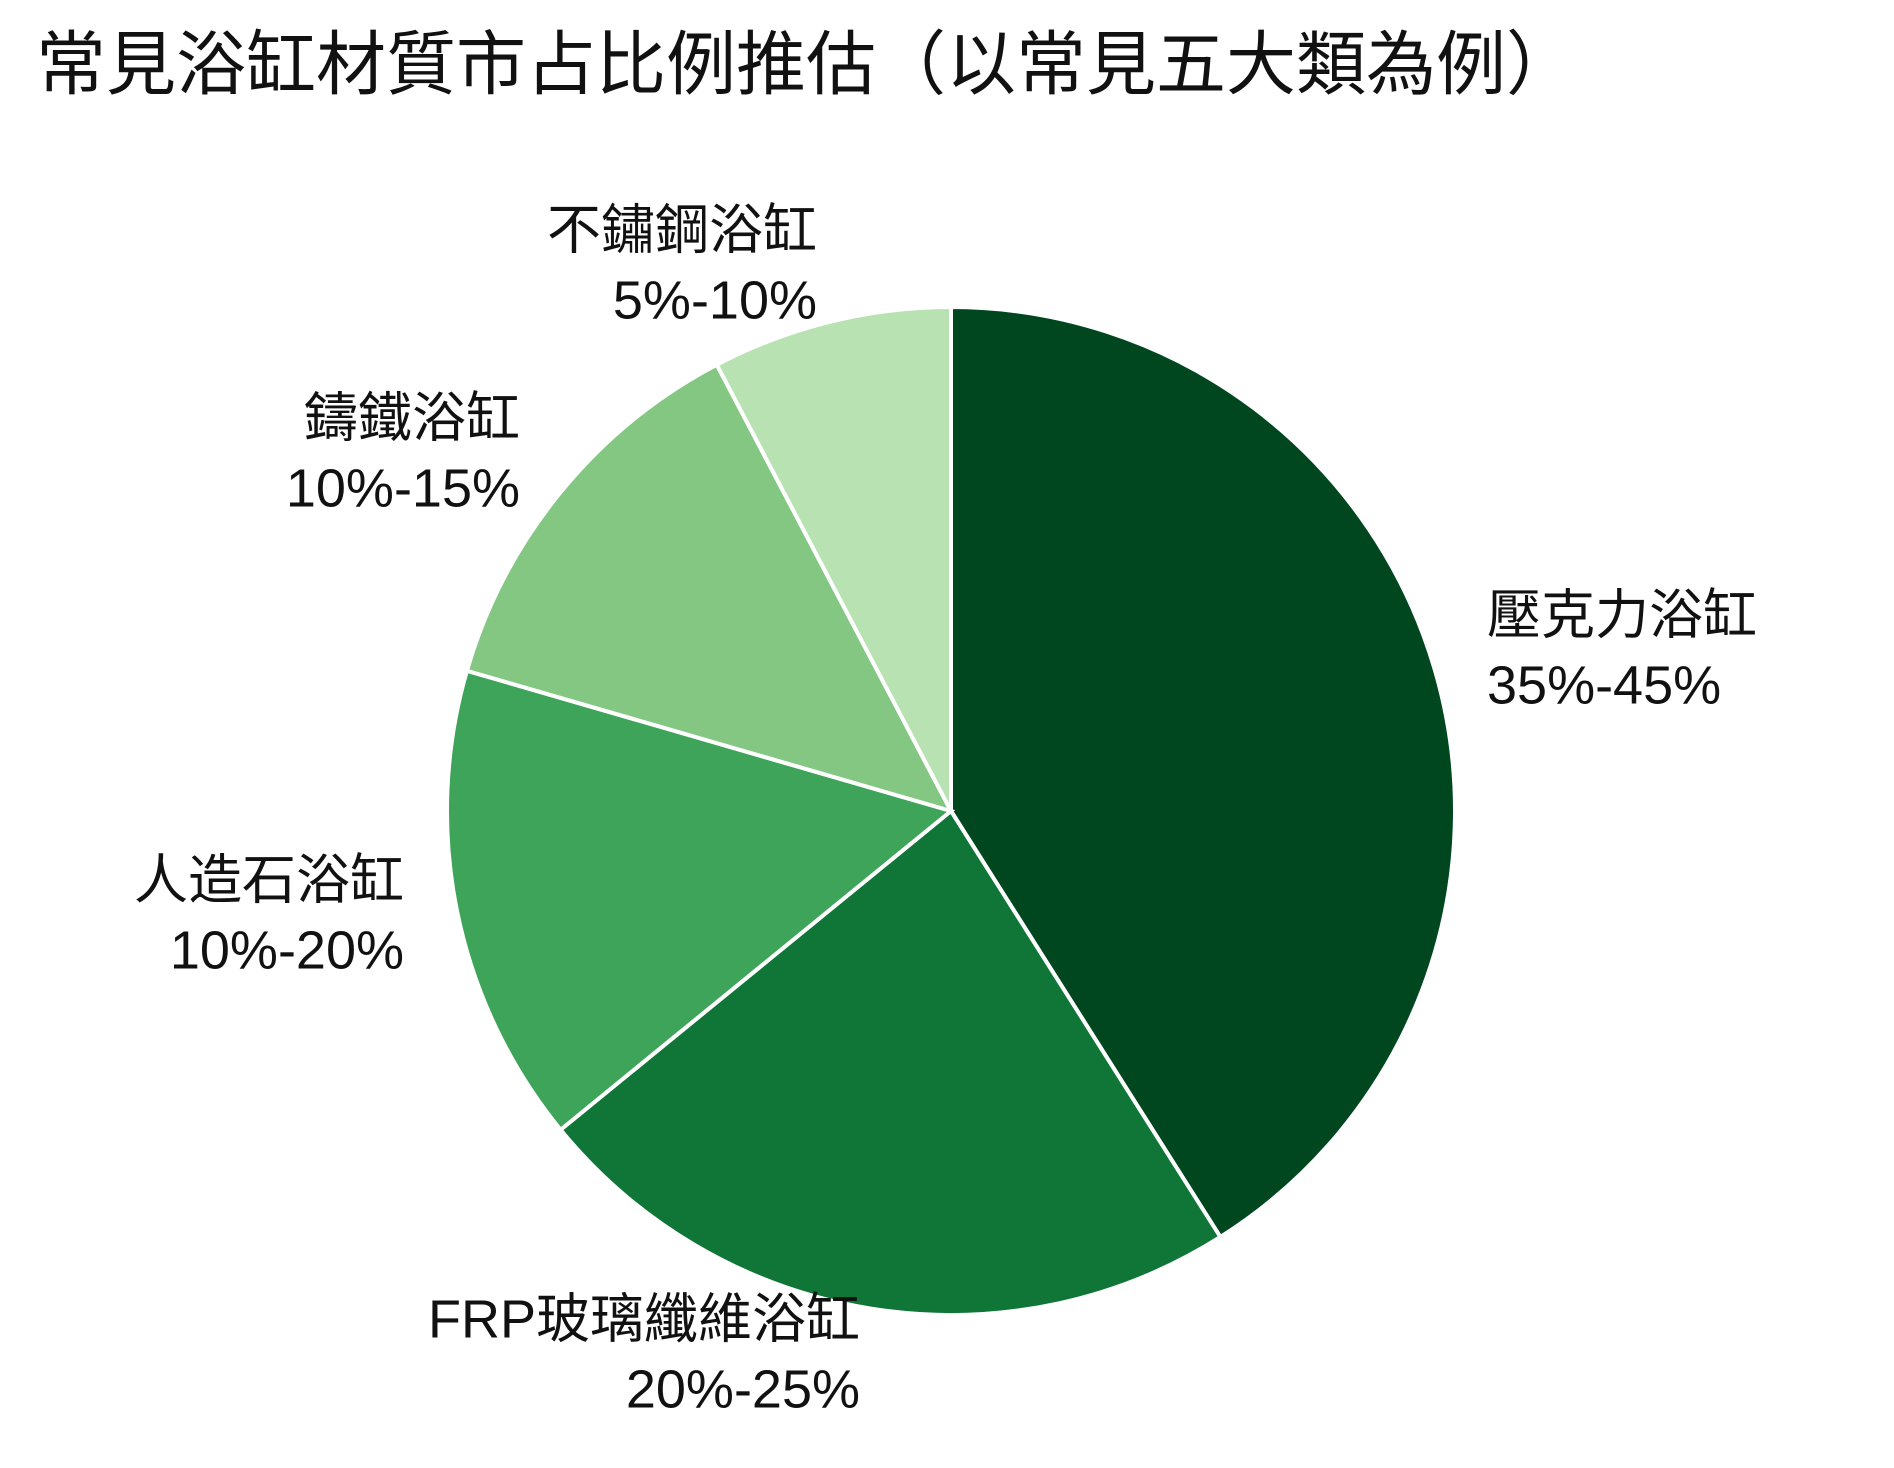 This screenshot has width=1894, height=1468. What do you see at coordinates (287, 950) in the screenshot?
I see `value-label: 10%-20%` at bounding box center [287, 950].